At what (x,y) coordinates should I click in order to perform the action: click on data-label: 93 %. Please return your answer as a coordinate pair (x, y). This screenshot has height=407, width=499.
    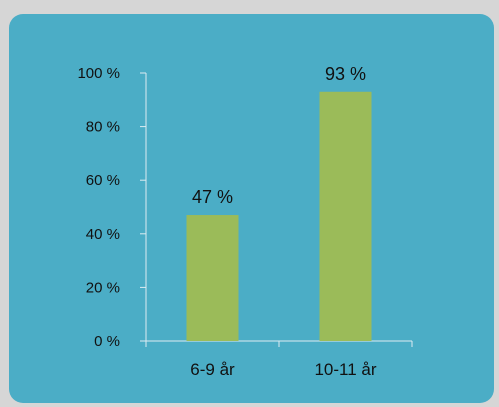
    Looking at the image, I should click on (345, 74).